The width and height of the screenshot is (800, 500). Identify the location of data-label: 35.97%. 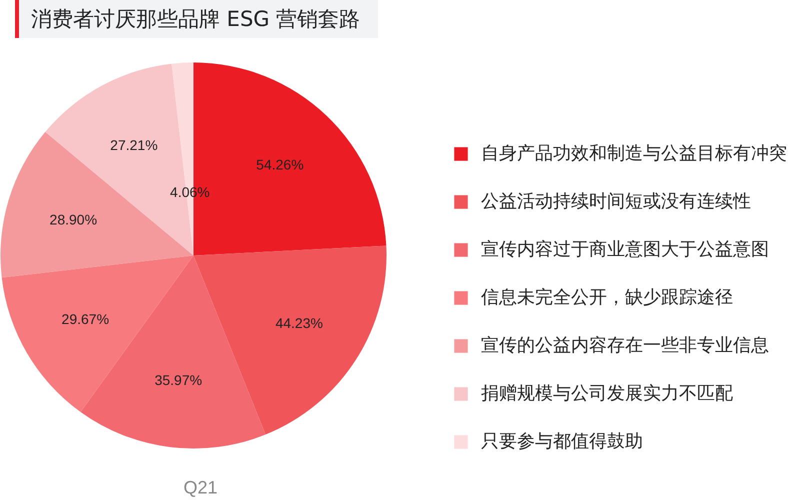
(178, 380).